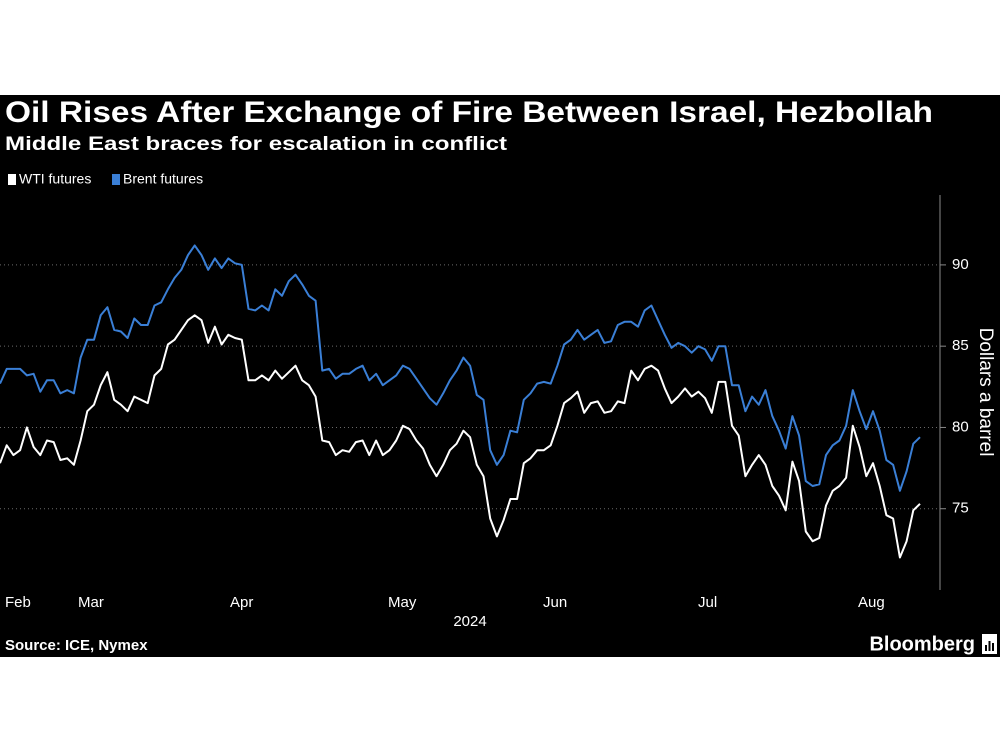  What do you see at coordinates (960, 508) in the screenshot?
I see `y-tick-label: 75` at bounding box center [960, 508].